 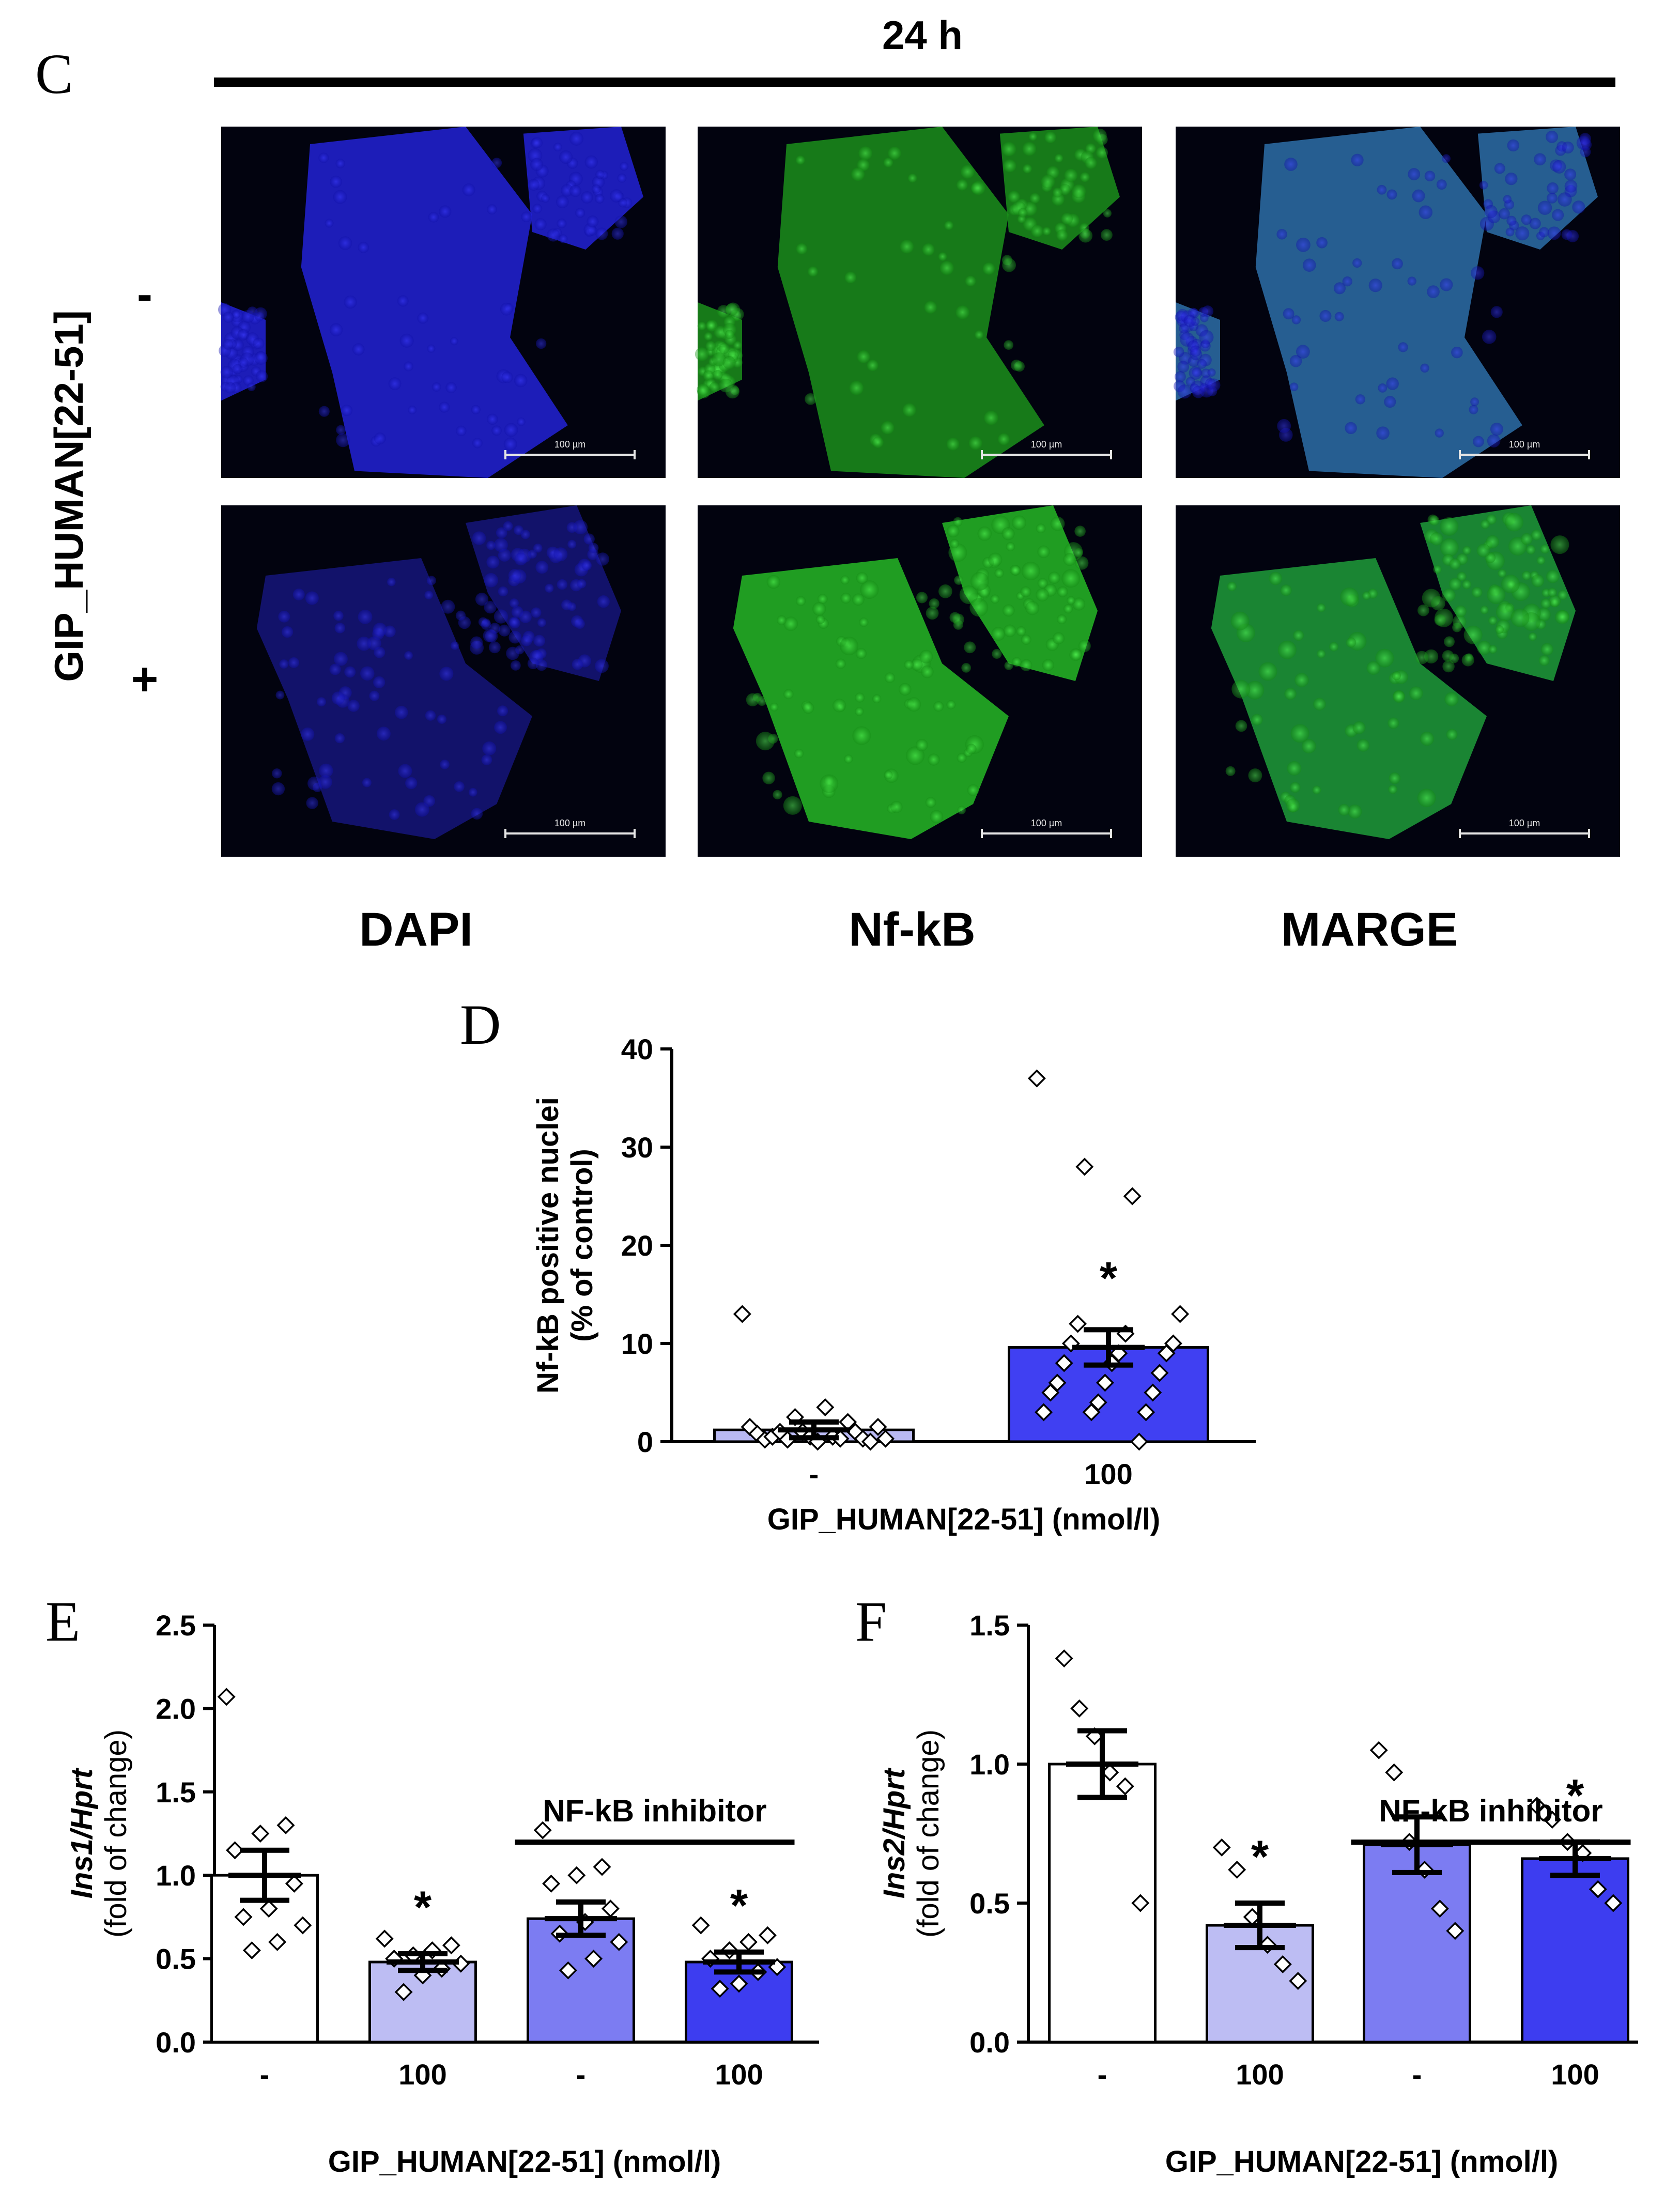 What do you see at coordinates (82, 1833) in the screenshot?
I see `y-axis-label: Ins1/Hprt` at bounding box center [82, 1833].